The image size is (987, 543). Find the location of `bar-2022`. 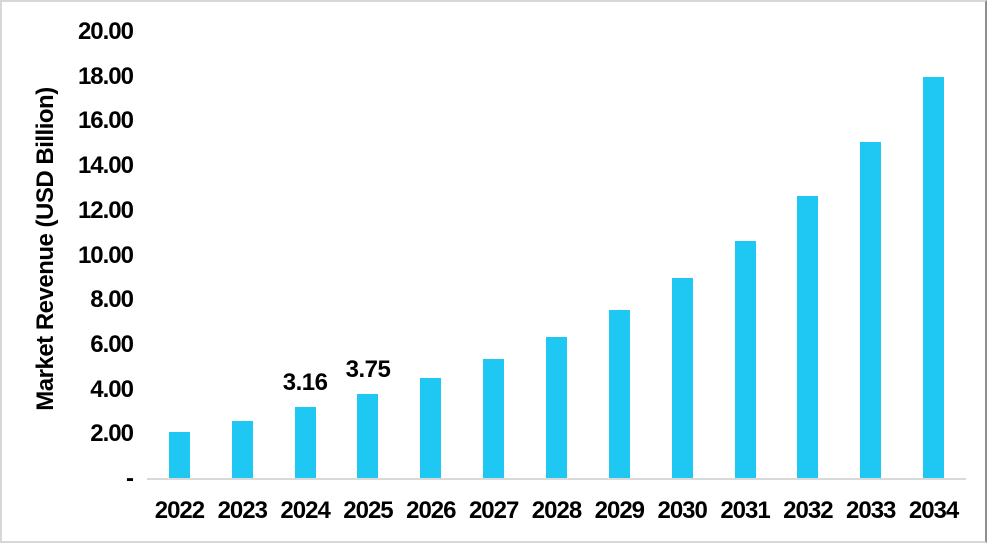

bar-2022 is located at coordinates (179, 455).